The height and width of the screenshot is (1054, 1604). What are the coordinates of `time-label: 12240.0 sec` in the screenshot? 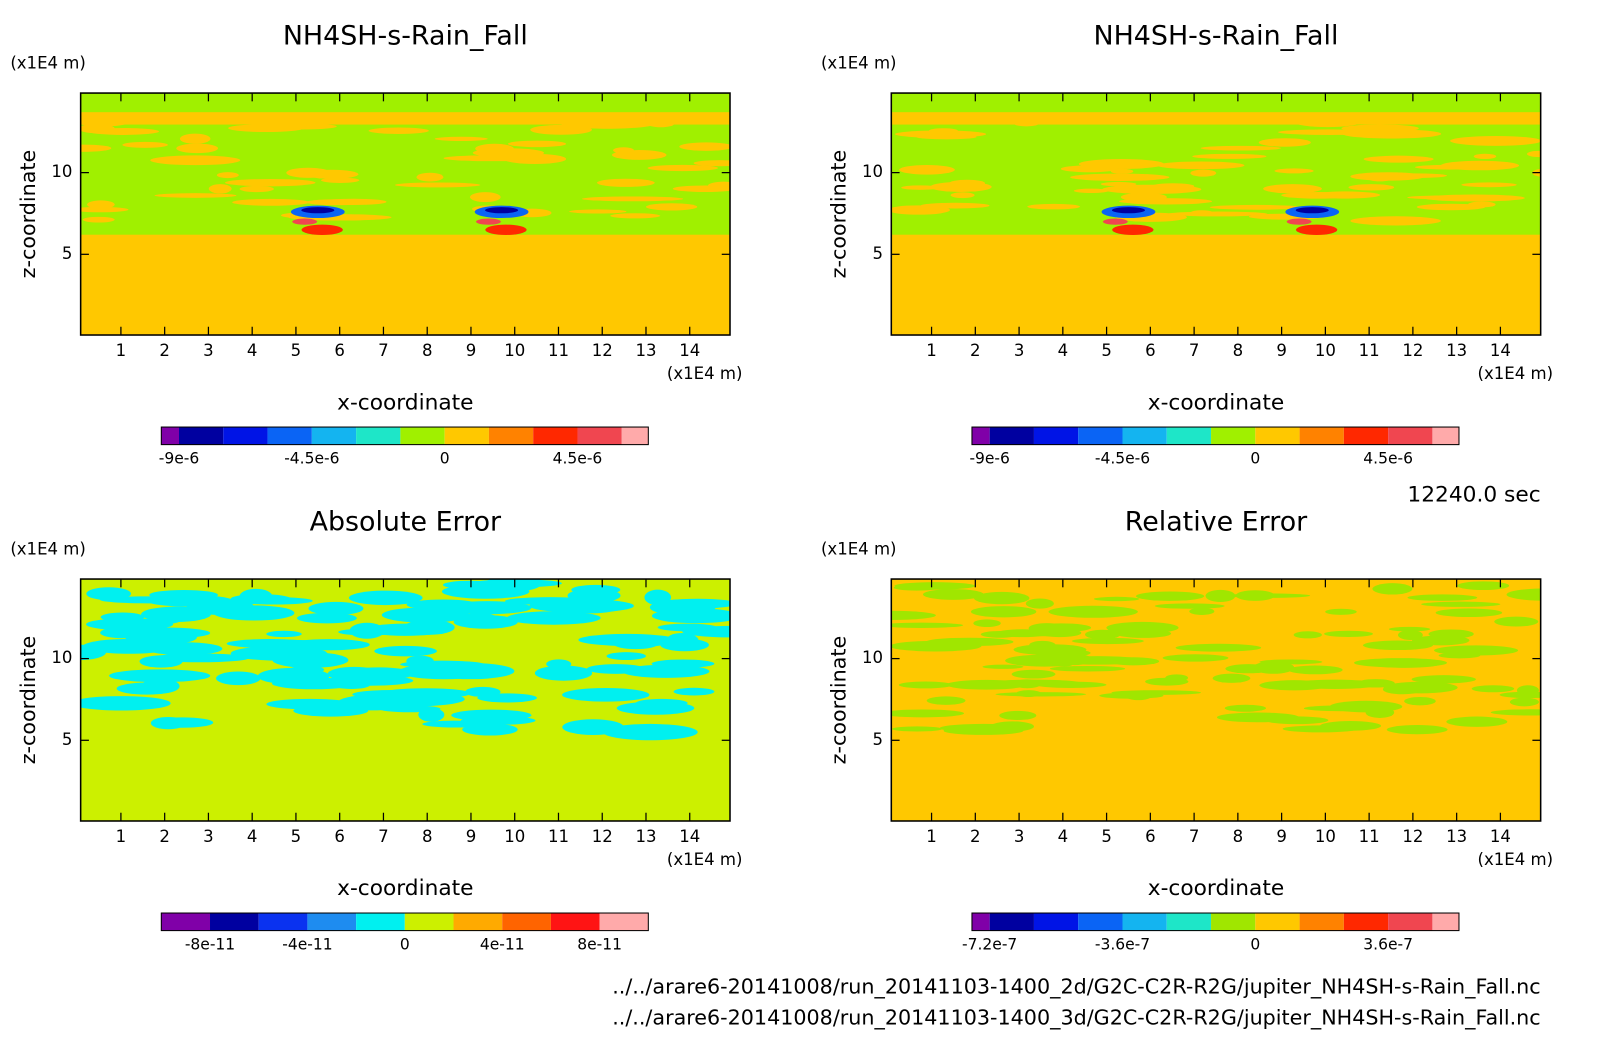 It's located at (1473, 494).